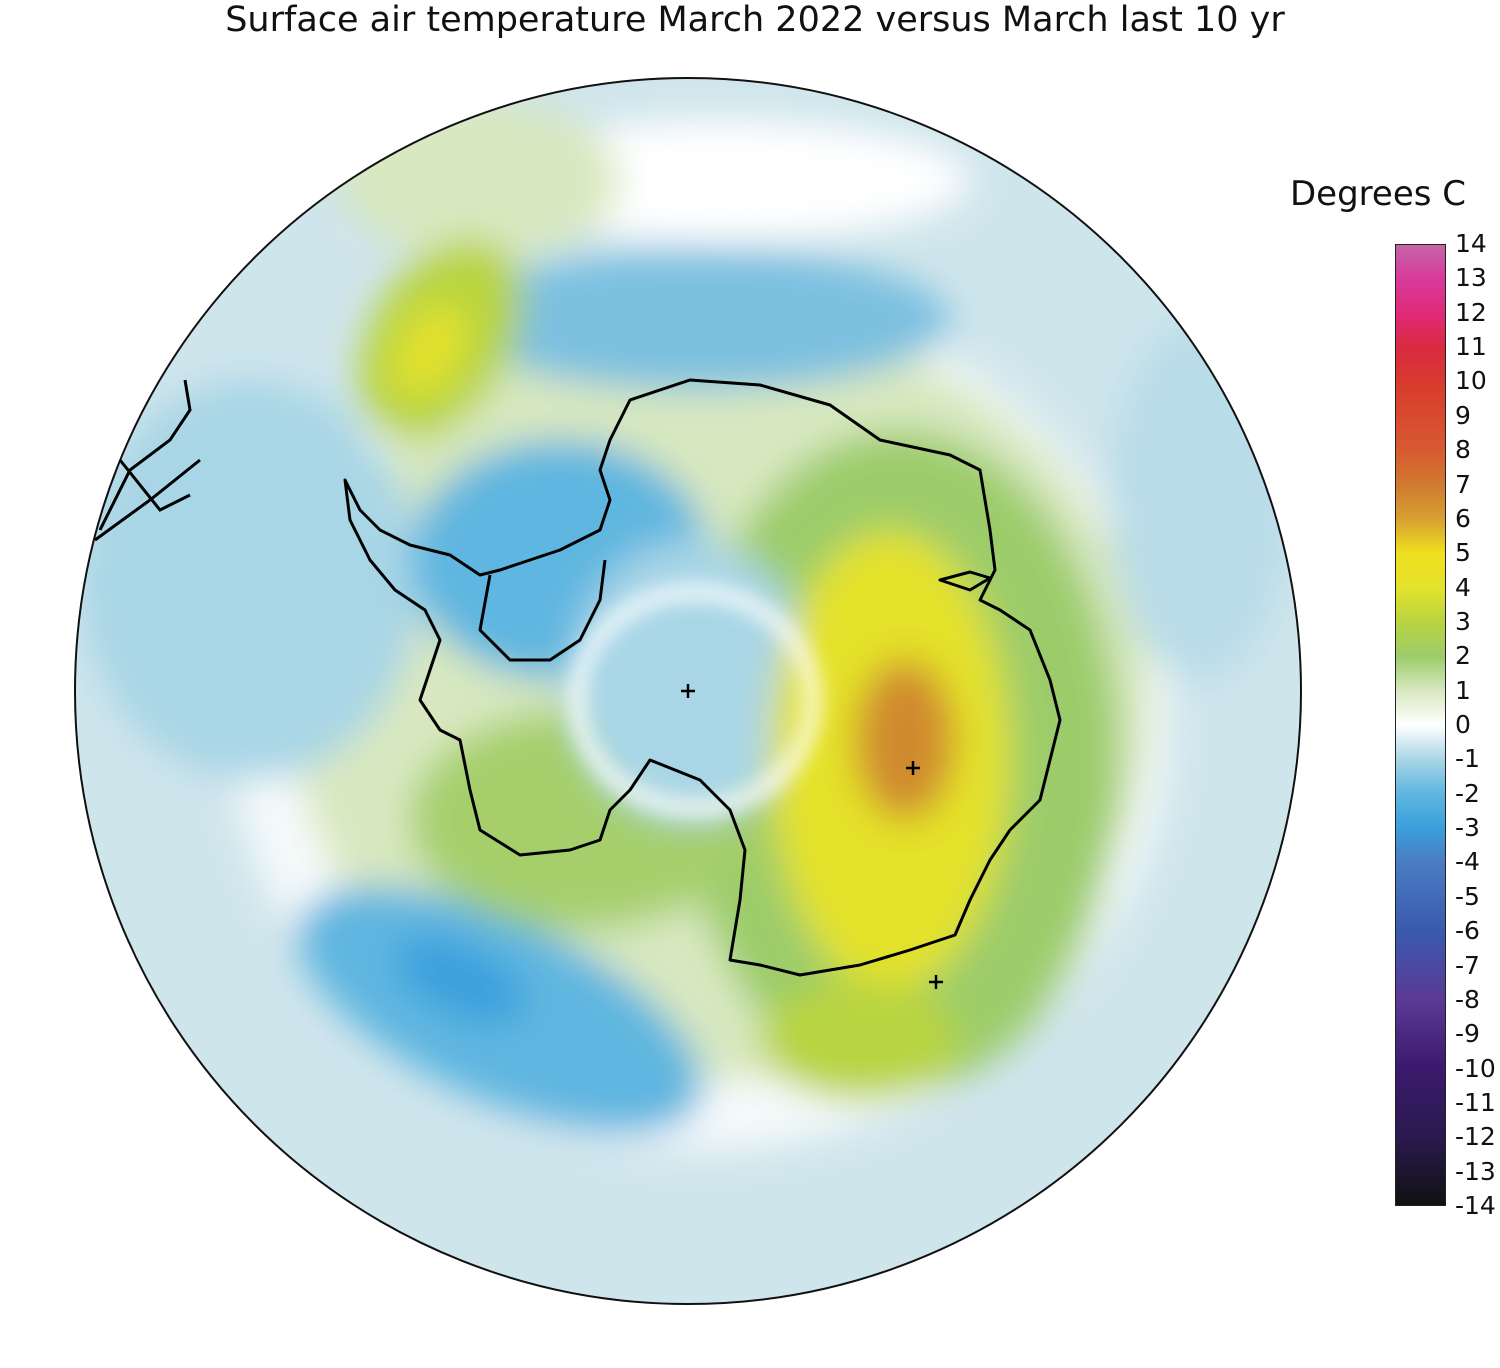  What do you see at coordinates (1475, 1171) in the screenshot?
I see `colorbar-tick-label: -13` at bounding box center [1475, 1171].